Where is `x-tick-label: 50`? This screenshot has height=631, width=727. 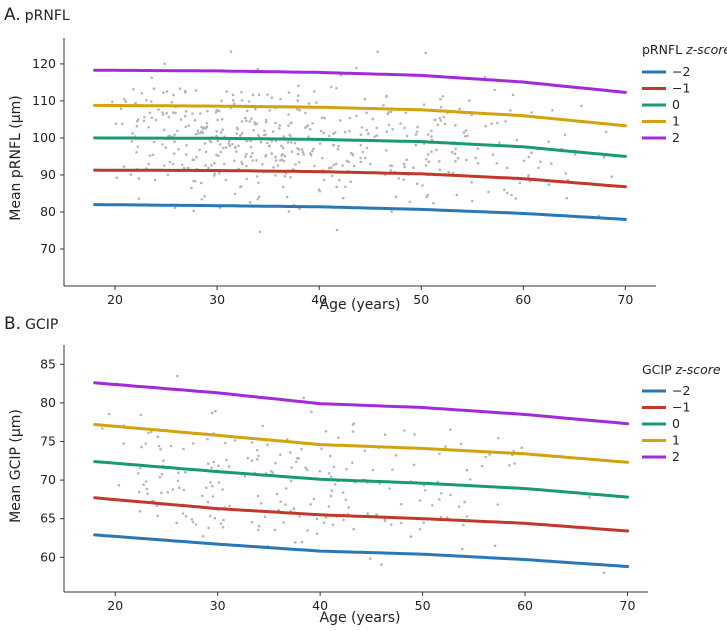
x-tick-label: 50 is located at coordinates (421, 299).